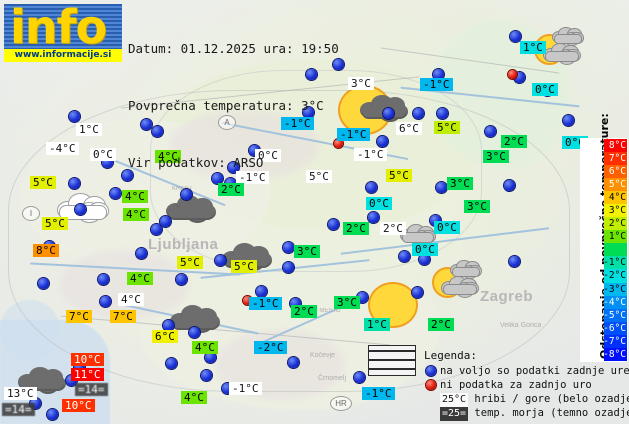  What do you see at coordinates (63, 33) in the screenshot?
I see `site-logo: info www.informacije.si` at bounding box center [63, 33].